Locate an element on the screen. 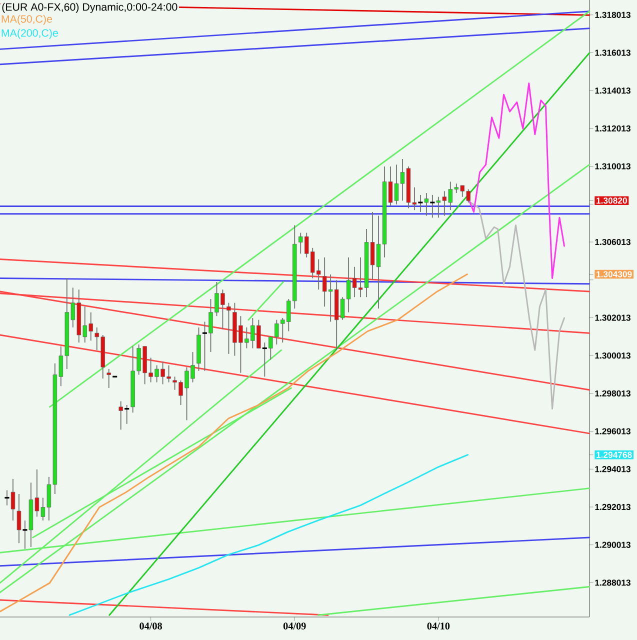  y-tick-label: 1.288013 is located at coordinates (612, 583).